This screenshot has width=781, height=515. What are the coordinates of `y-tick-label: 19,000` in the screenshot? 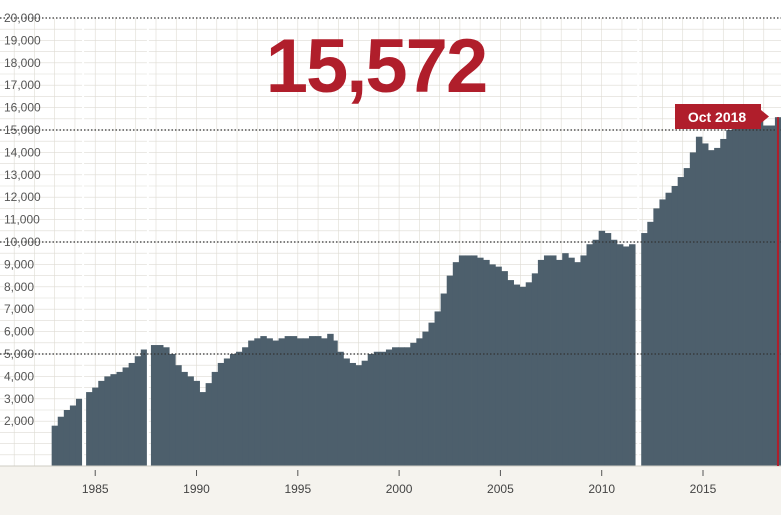 It's located at (22, 40).